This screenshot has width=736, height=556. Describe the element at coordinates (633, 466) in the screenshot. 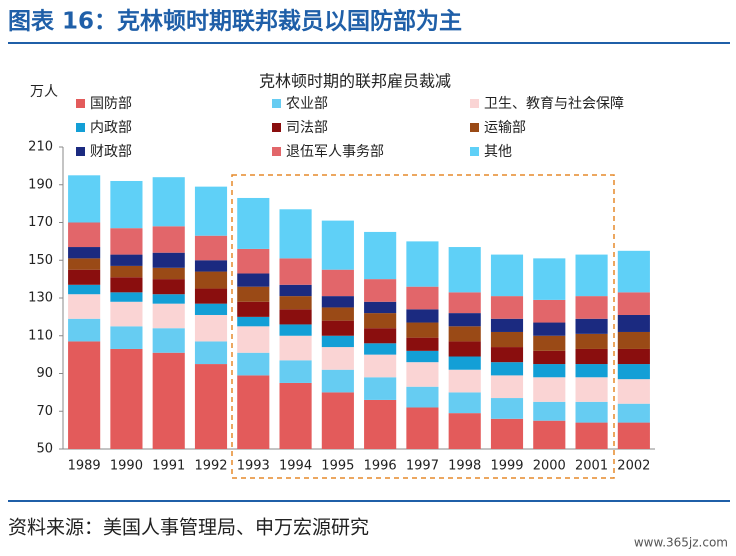

I see `x-tick-label: 2002` at that location.